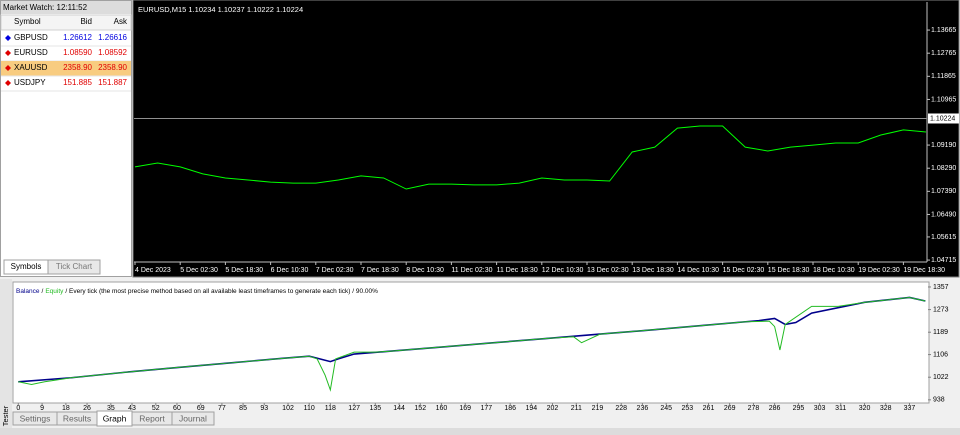 Image resolution: width=960 pixels, height=435 pixels. What do you see at coordinates (222, 408) in the screenshot?
I see `x-tick-label: 77` at bounding box center [222, 408].